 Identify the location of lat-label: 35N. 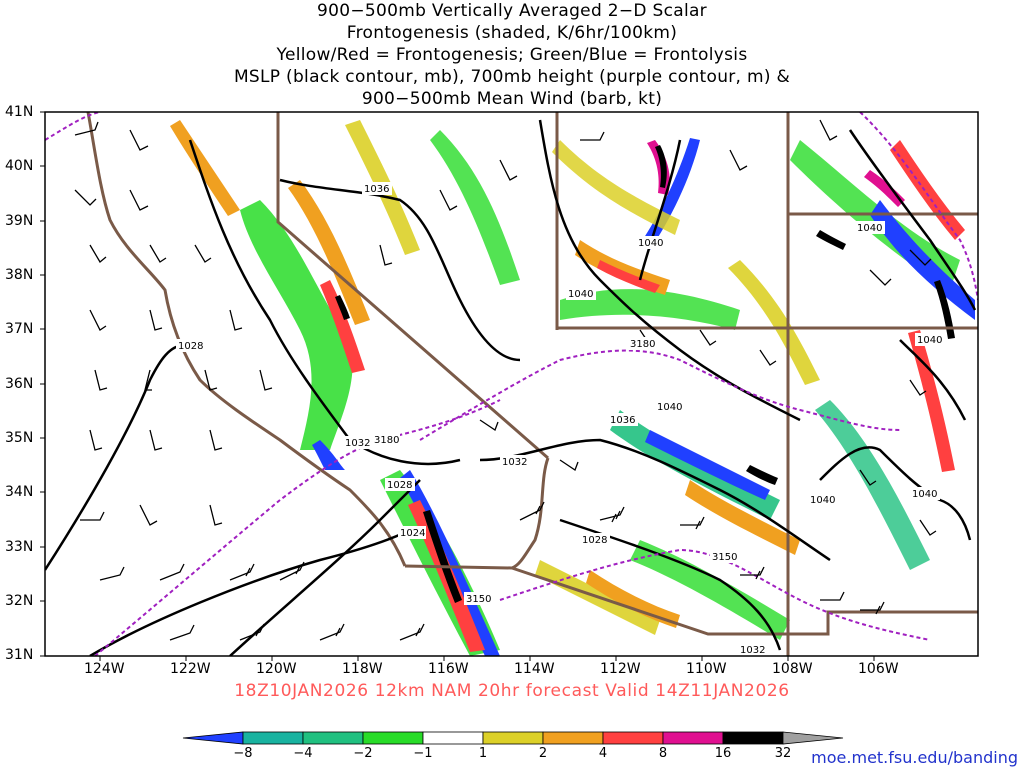
(19, 438).